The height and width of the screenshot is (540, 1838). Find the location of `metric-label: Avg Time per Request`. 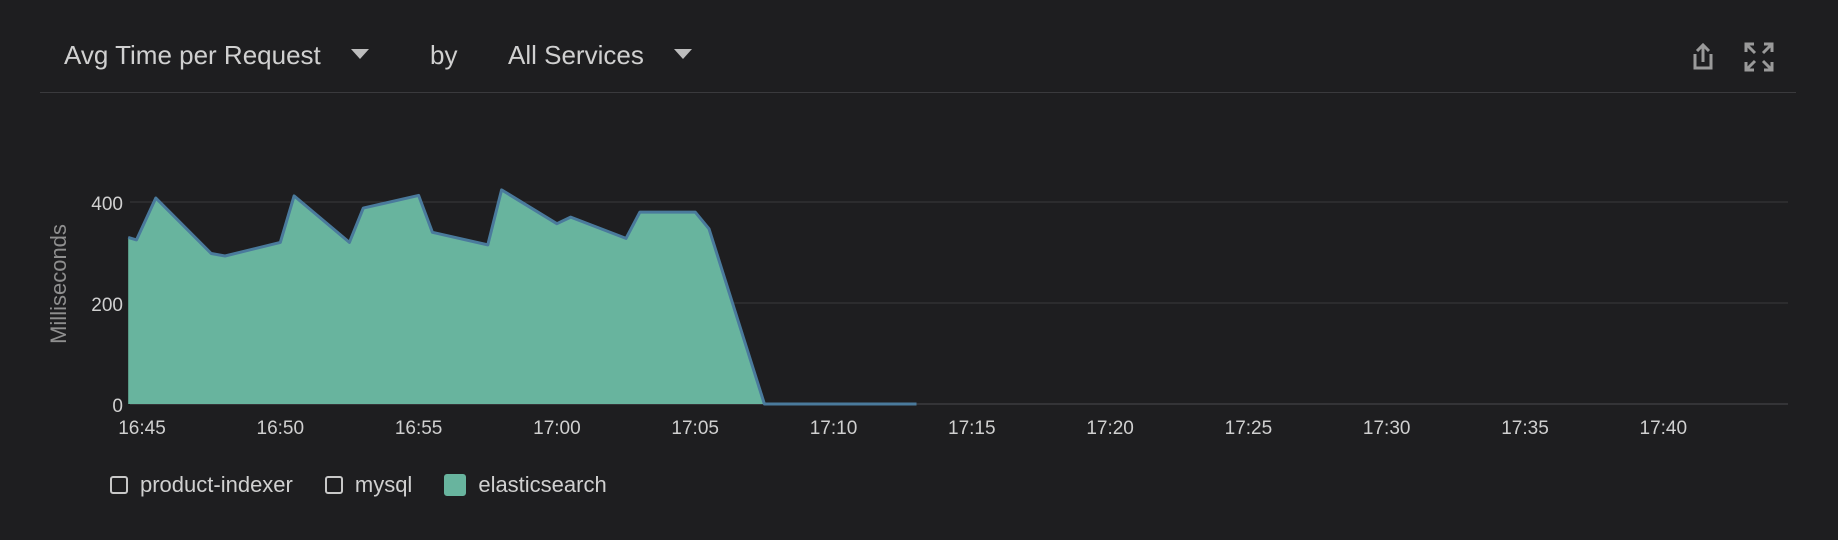

metric-label: Avg Time per Request is located at coordinates (192, 55).